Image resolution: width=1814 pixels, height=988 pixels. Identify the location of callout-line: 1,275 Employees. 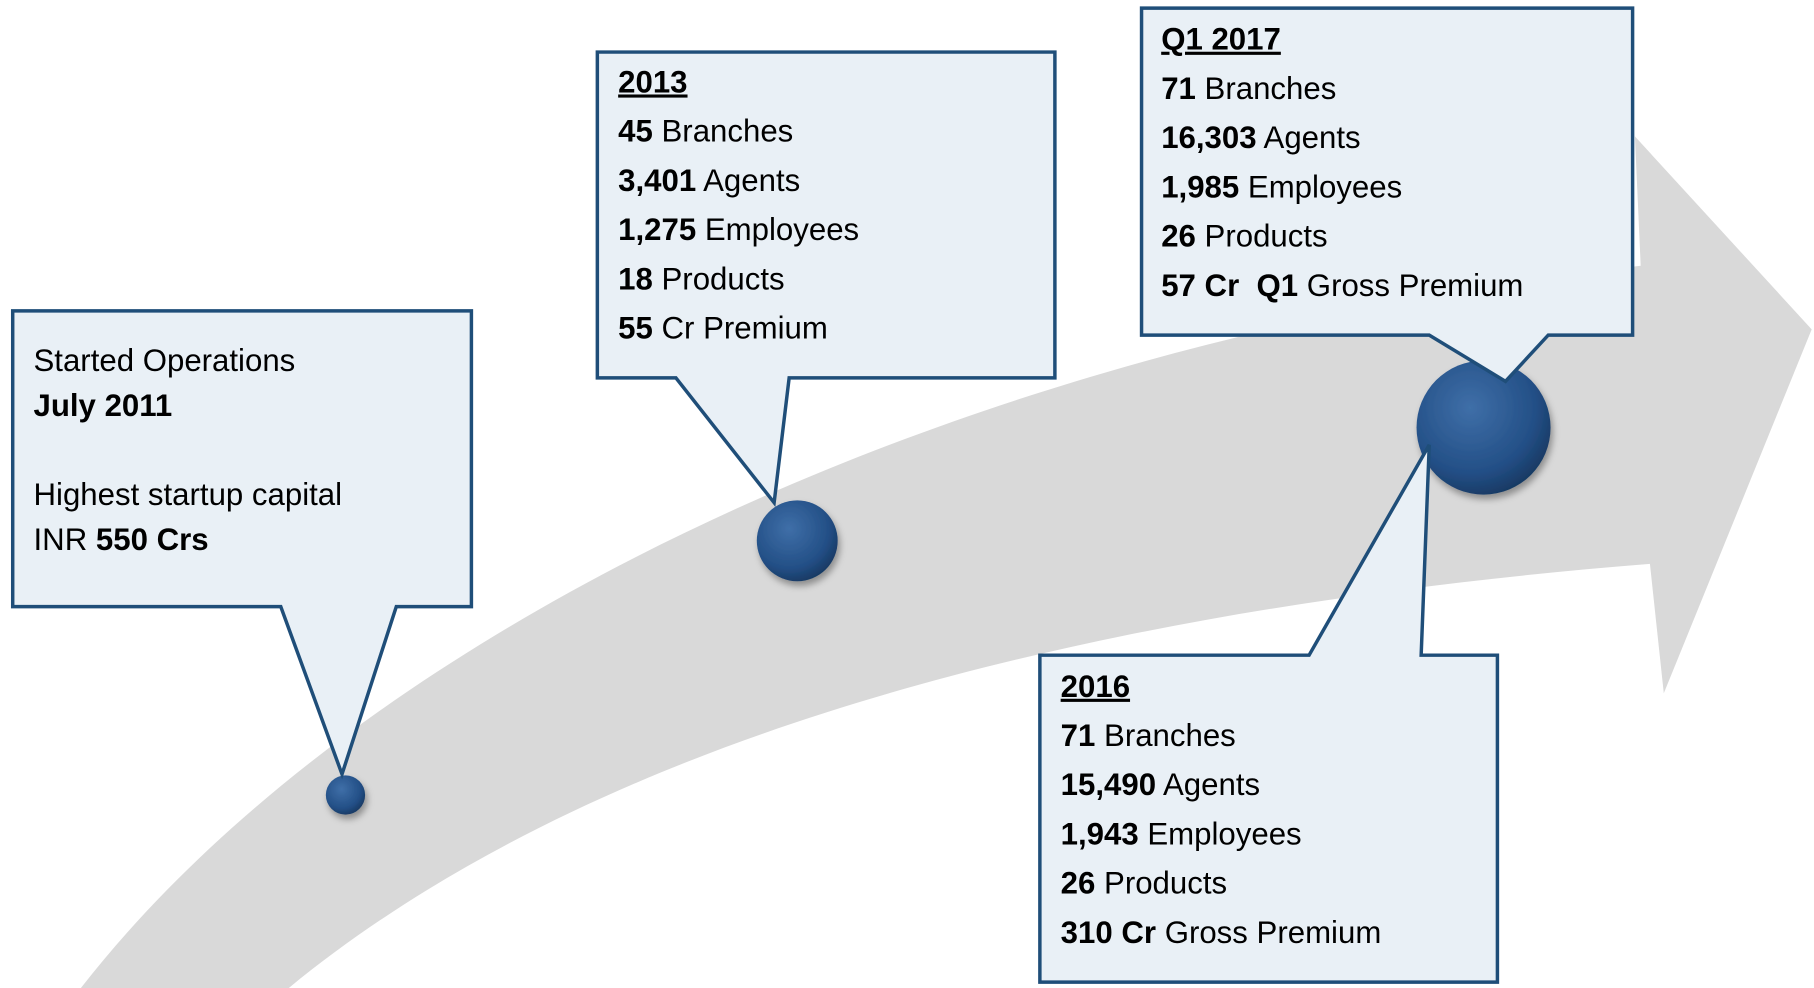
(738, 229).